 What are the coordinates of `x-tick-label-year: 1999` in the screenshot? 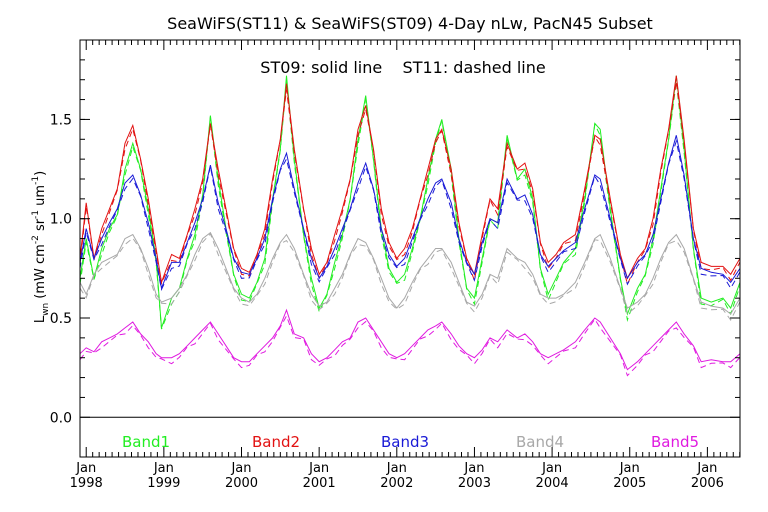 It's located at (163, 483).